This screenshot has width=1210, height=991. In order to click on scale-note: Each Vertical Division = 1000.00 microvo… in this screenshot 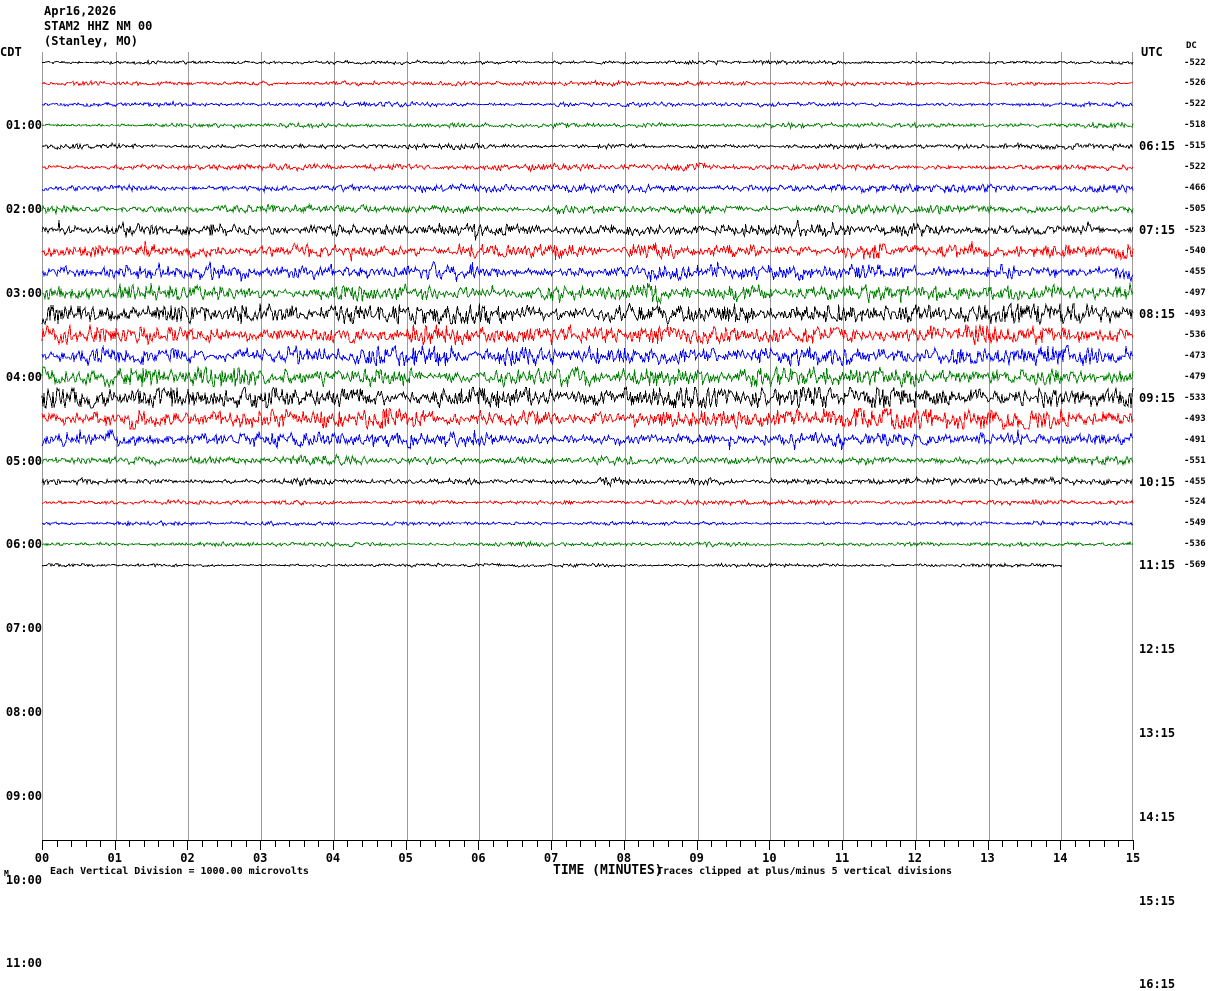, I will do `click(179, 871)`.